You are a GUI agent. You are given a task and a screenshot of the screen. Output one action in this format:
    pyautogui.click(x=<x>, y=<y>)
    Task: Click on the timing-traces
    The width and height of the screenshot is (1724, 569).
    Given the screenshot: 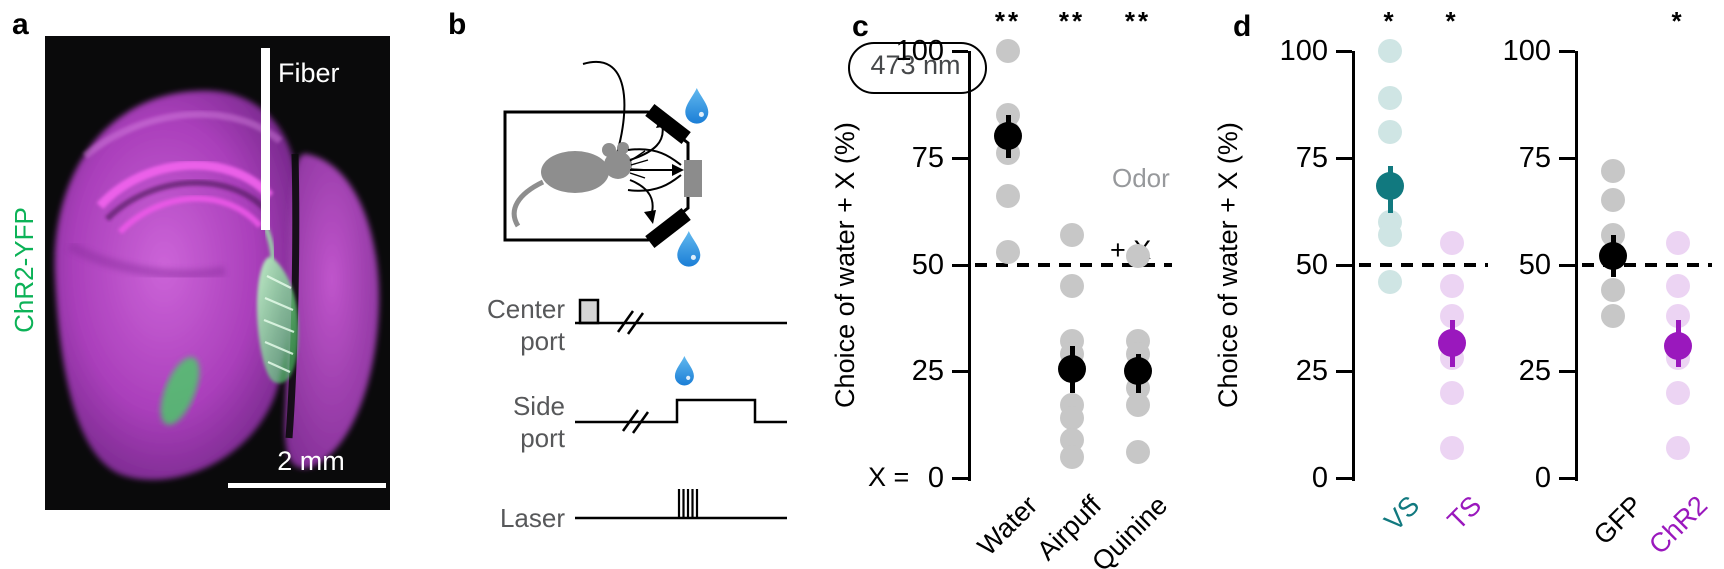 What is the action you would take?
    pyautogui.click(x=681, y=409)
    